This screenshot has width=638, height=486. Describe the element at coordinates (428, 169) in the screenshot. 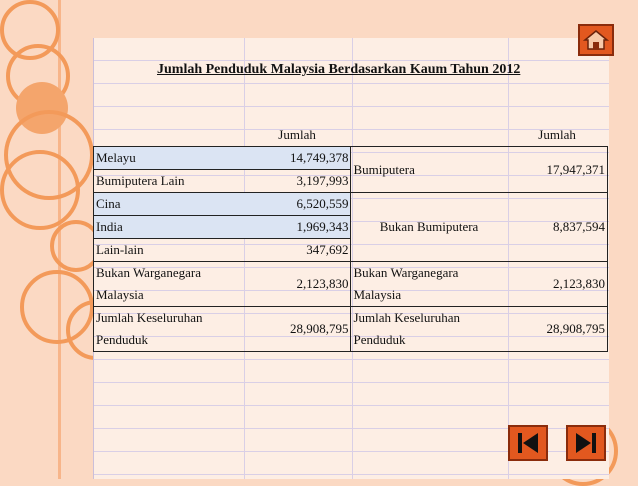

I see `category-label: Bumiputera` at that location.